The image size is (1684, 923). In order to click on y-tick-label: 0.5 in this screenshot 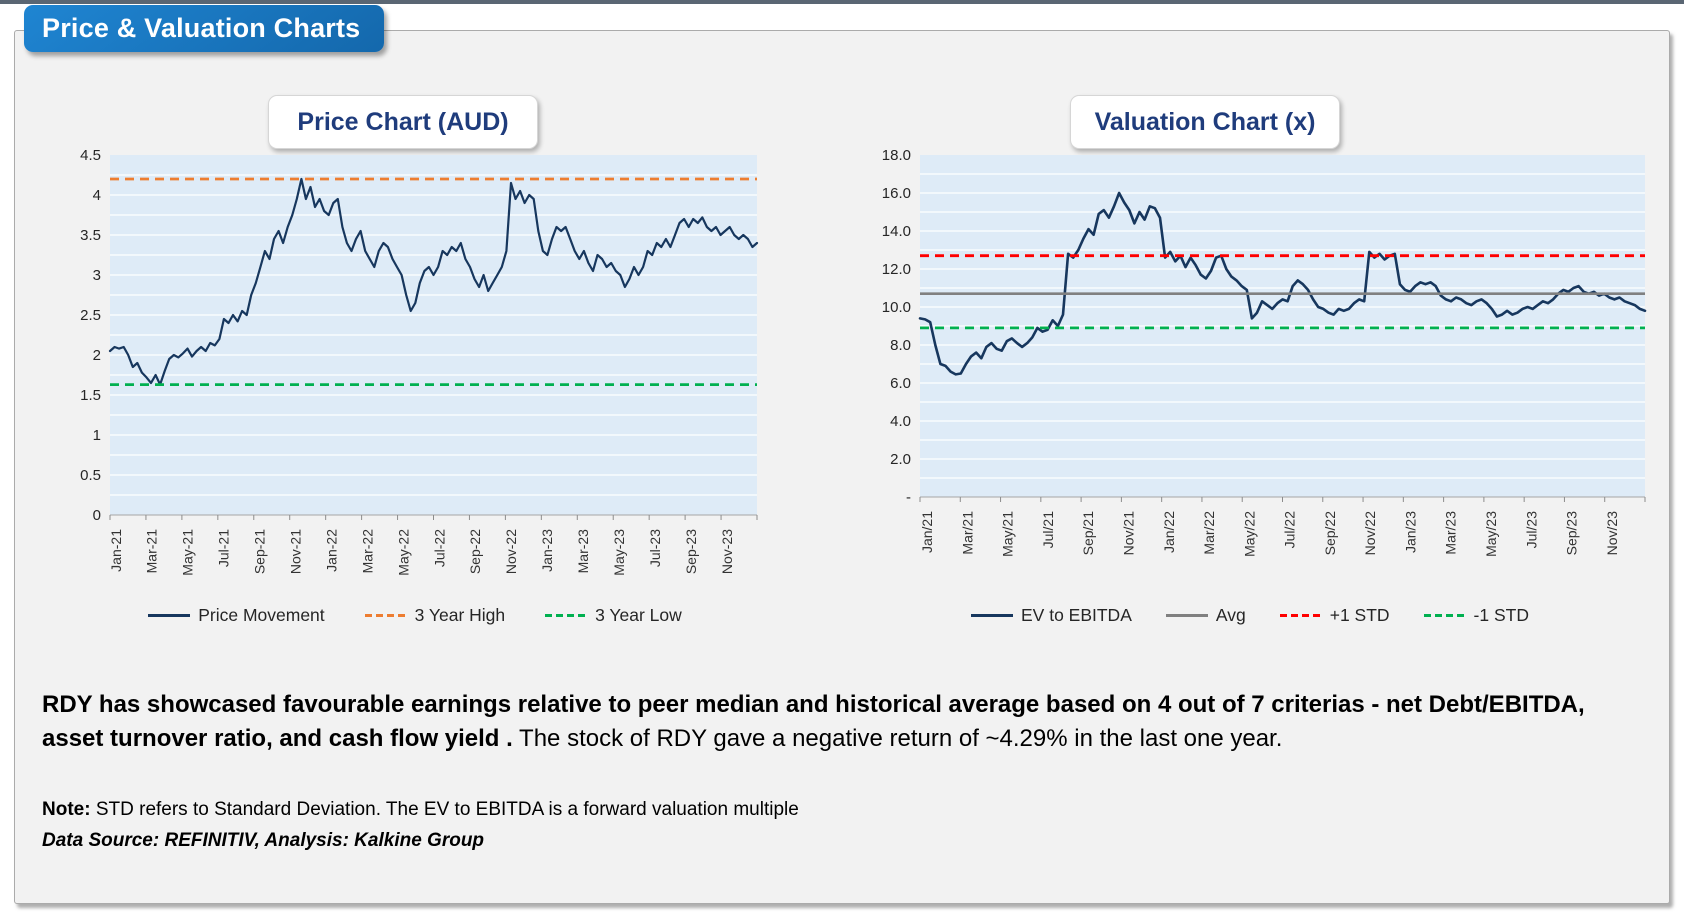, I will do `click(90, 475)`.